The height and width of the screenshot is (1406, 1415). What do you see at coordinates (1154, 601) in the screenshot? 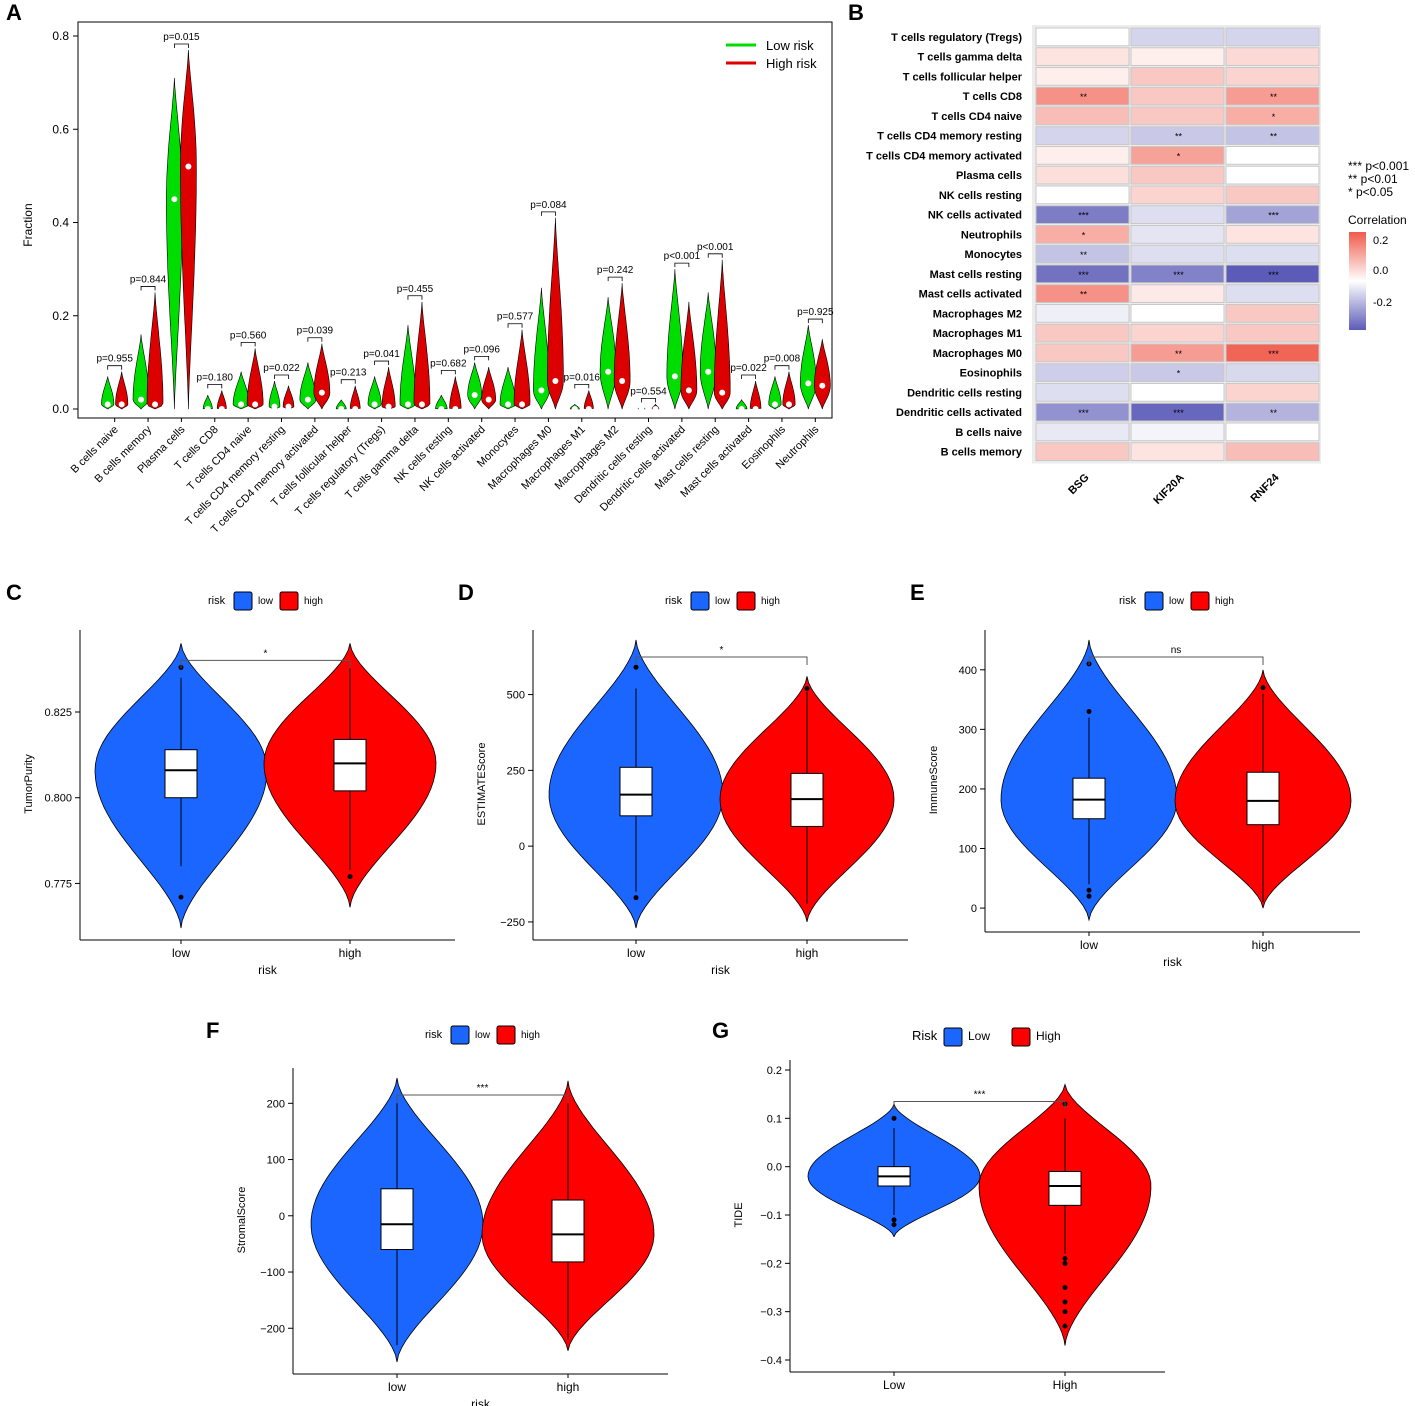
I see `legend-swatch-low` at bounding box center [1154, 601].